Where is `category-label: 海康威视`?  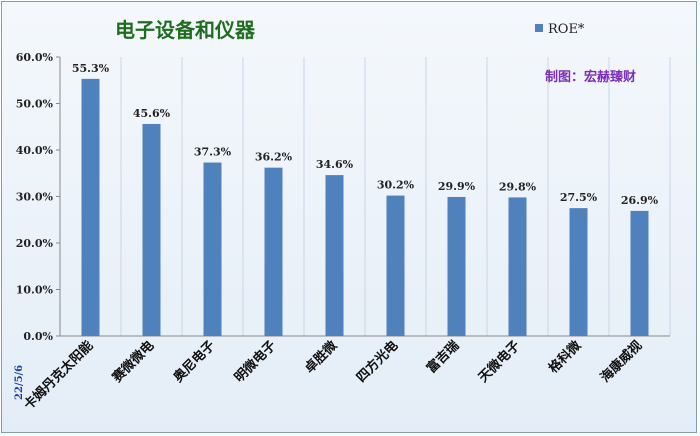 category-label: 海康威视 is located at coordinates (621, 362).